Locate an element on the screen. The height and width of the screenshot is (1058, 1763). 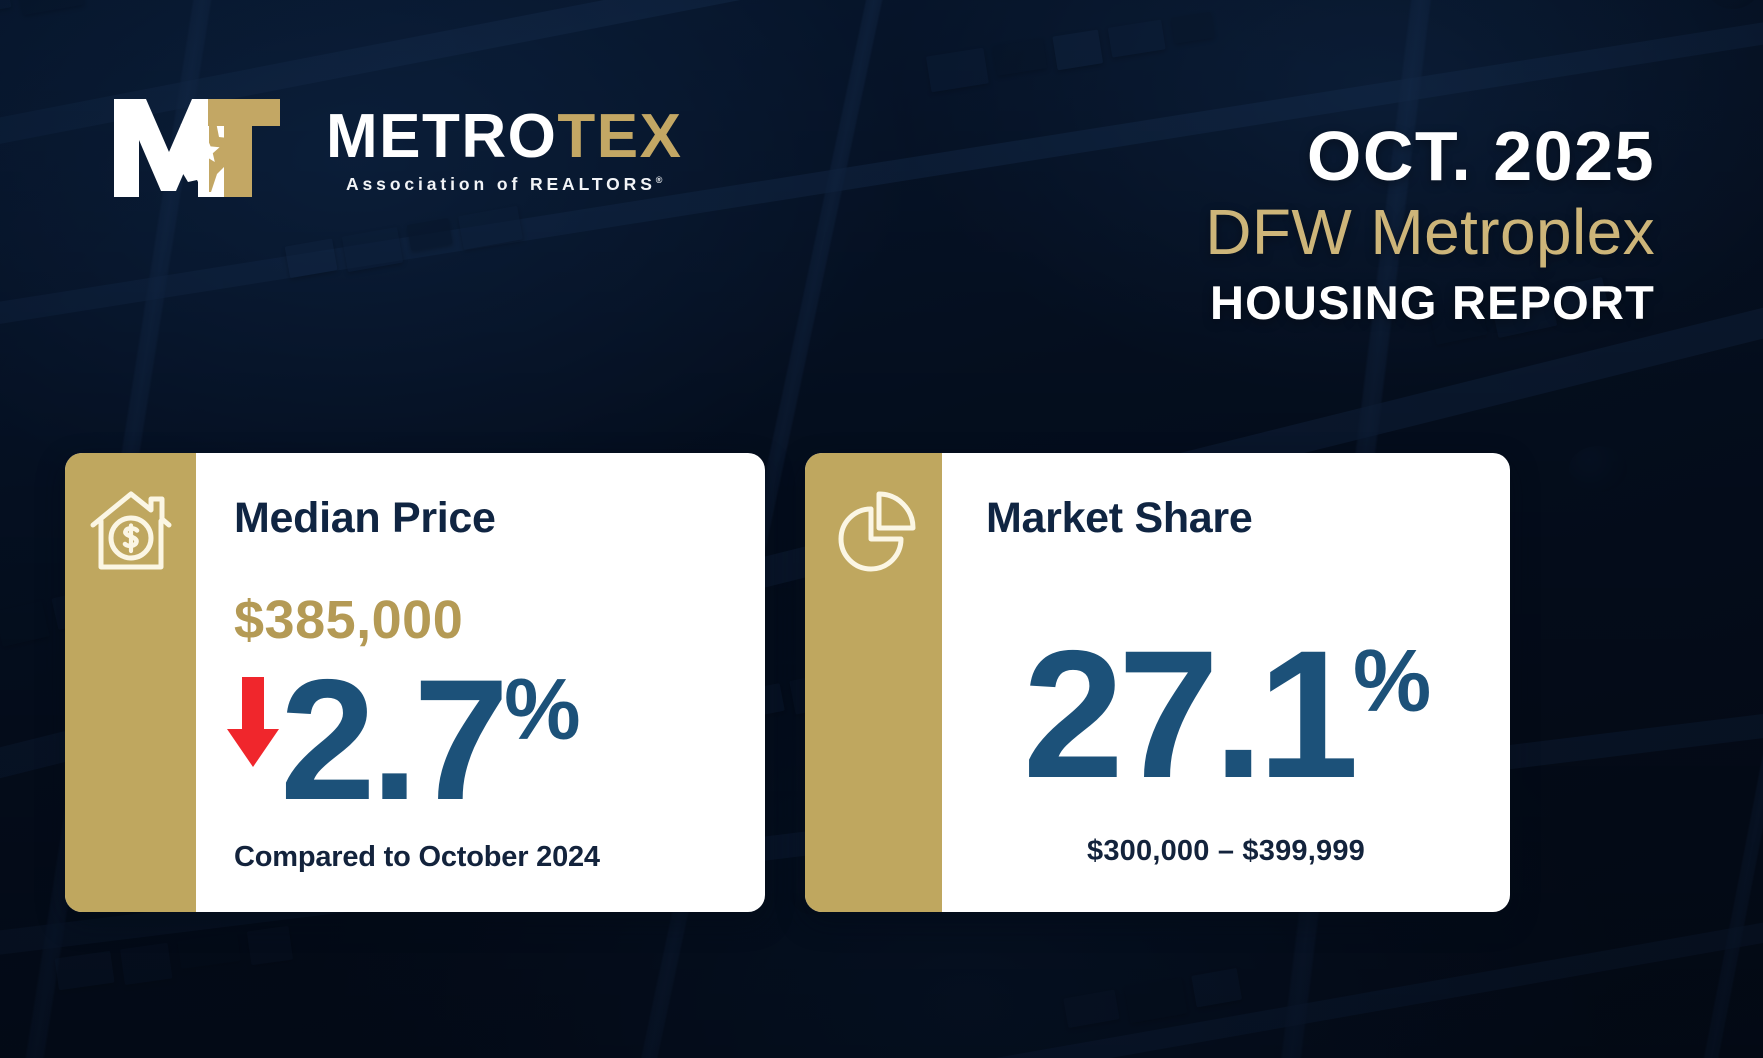
metrotex-logo-mark is located at coordinates (210, 148).